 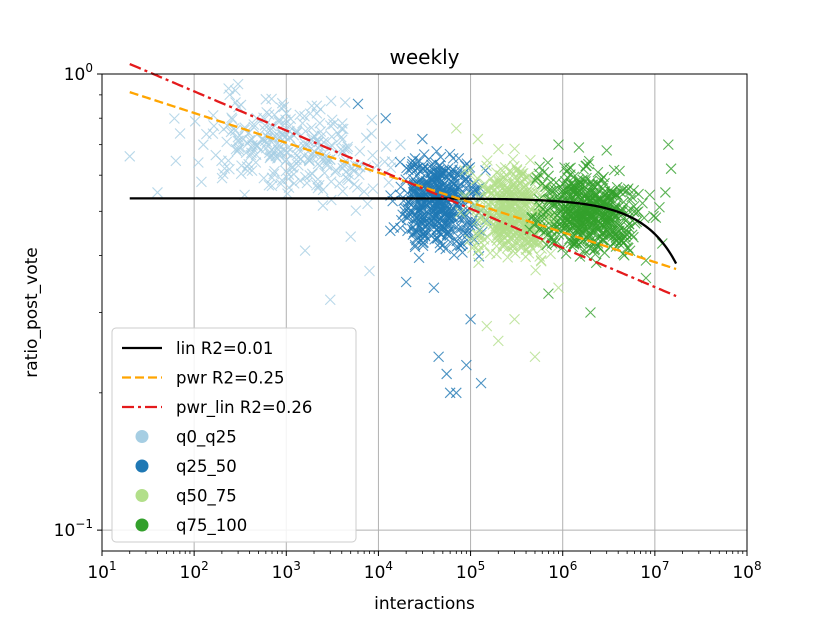 I want to click on x-tick-label: 10³, so click(x=286, y=571).